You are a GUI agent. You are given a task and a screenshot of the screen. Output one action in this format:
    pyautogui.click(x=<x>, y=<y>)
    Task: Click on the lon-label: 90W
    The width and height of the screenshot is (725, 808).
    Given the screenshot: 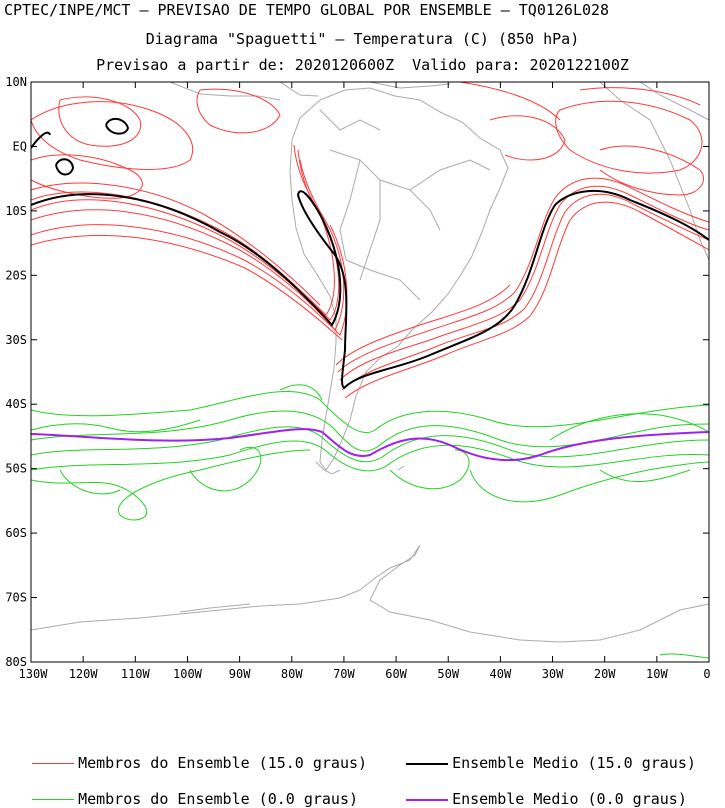 What is the action you would take?
    pyautogui.click(x=240, y=674)
    